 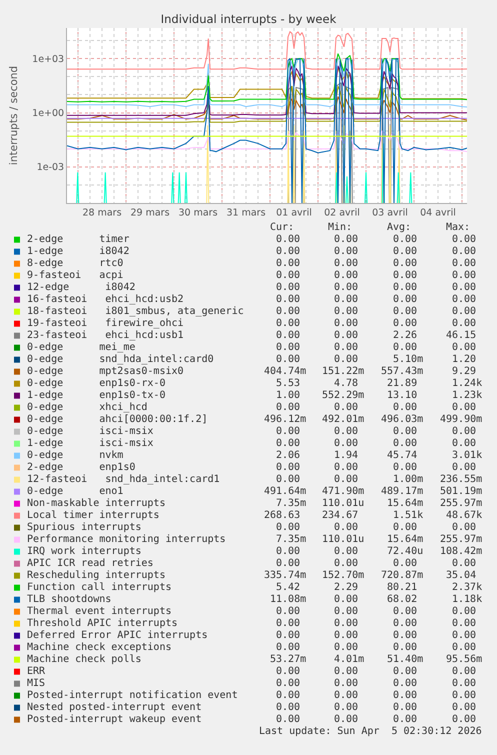 I want to click on text: 151.22m, so click(x=343, y=371).